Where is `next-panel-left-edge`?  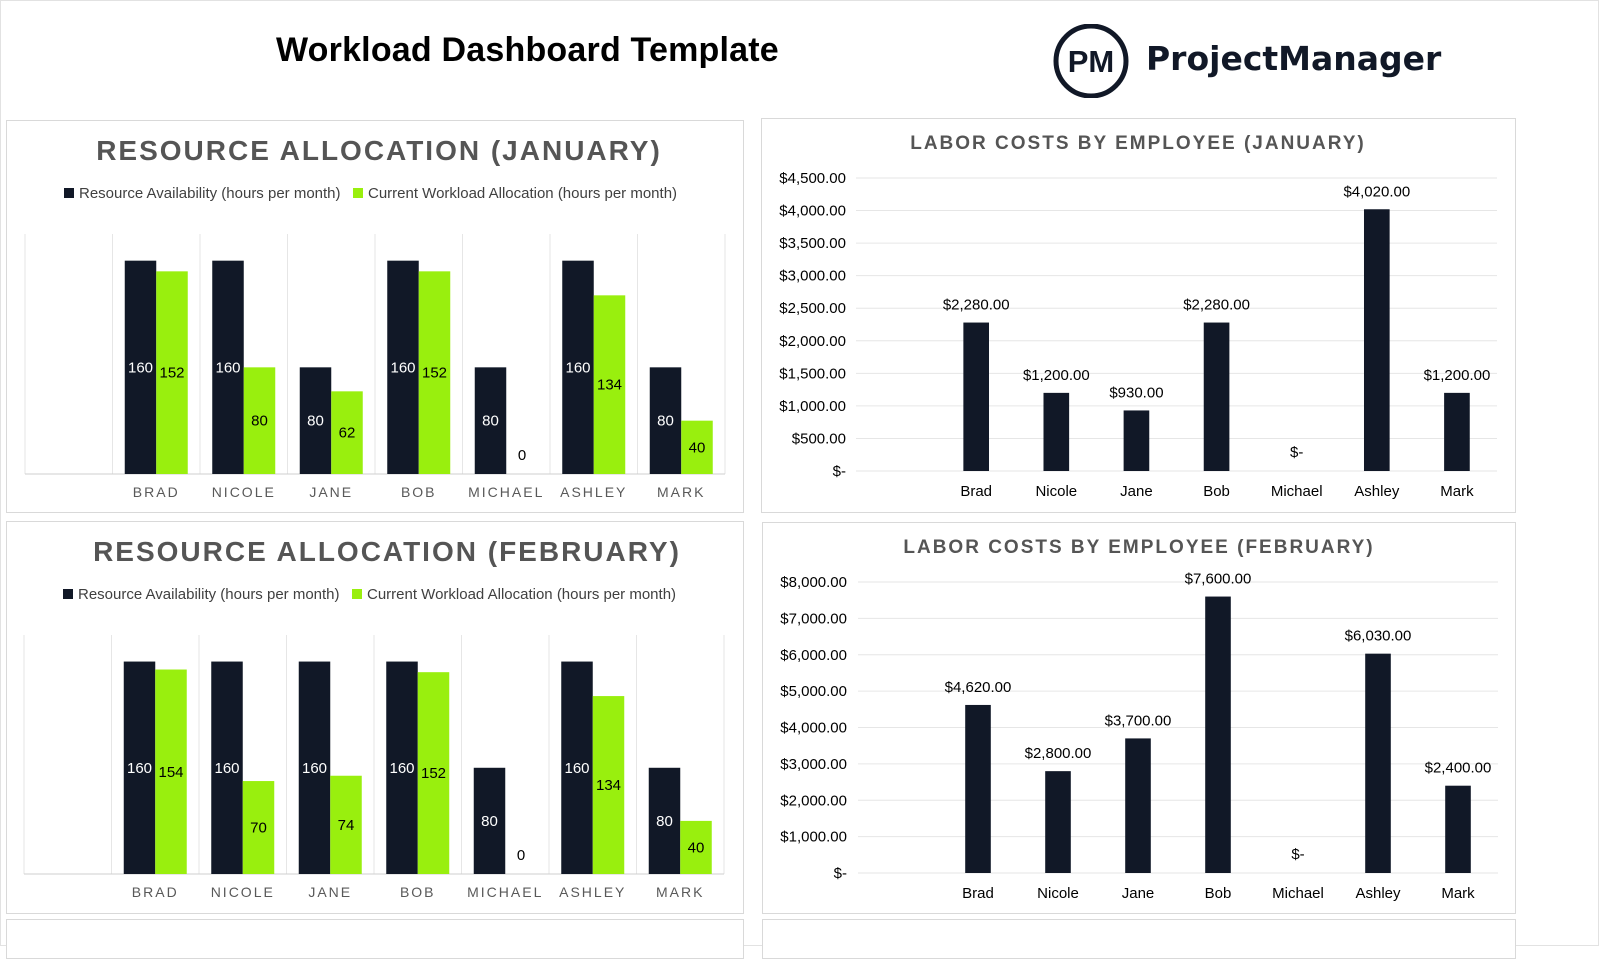
next-panel-left-edge is located at coordinates (375, 939).